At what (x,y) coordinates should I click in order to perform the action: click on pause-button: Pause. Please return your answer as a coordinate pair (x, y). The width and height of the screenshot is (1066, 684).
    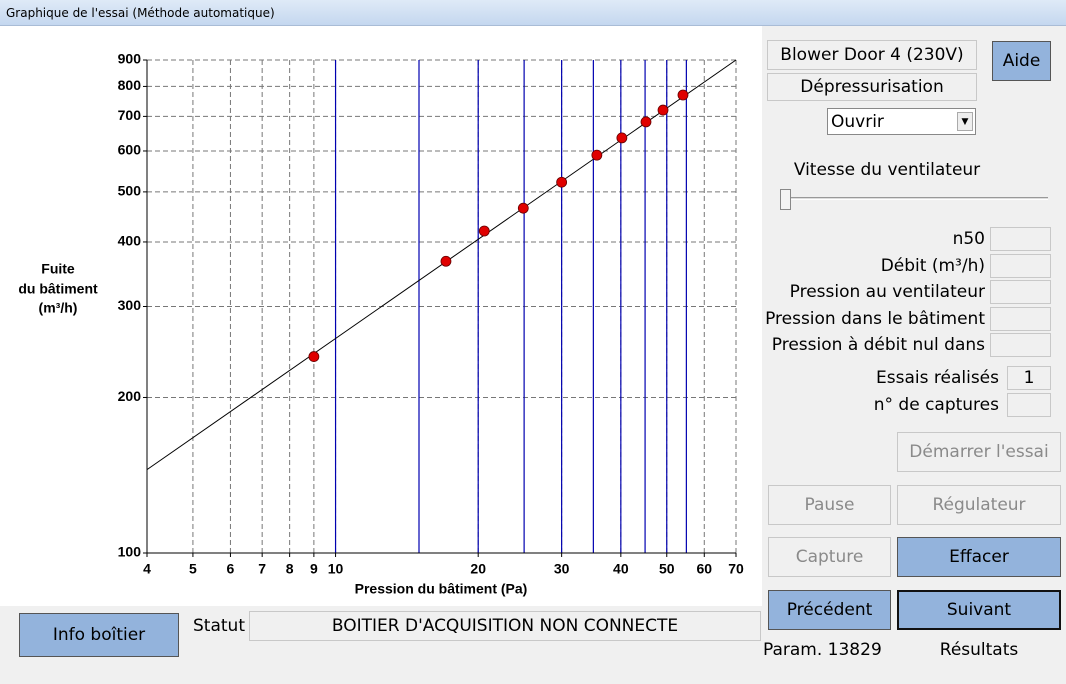
    Looking at the image, I should click on (829, 505).